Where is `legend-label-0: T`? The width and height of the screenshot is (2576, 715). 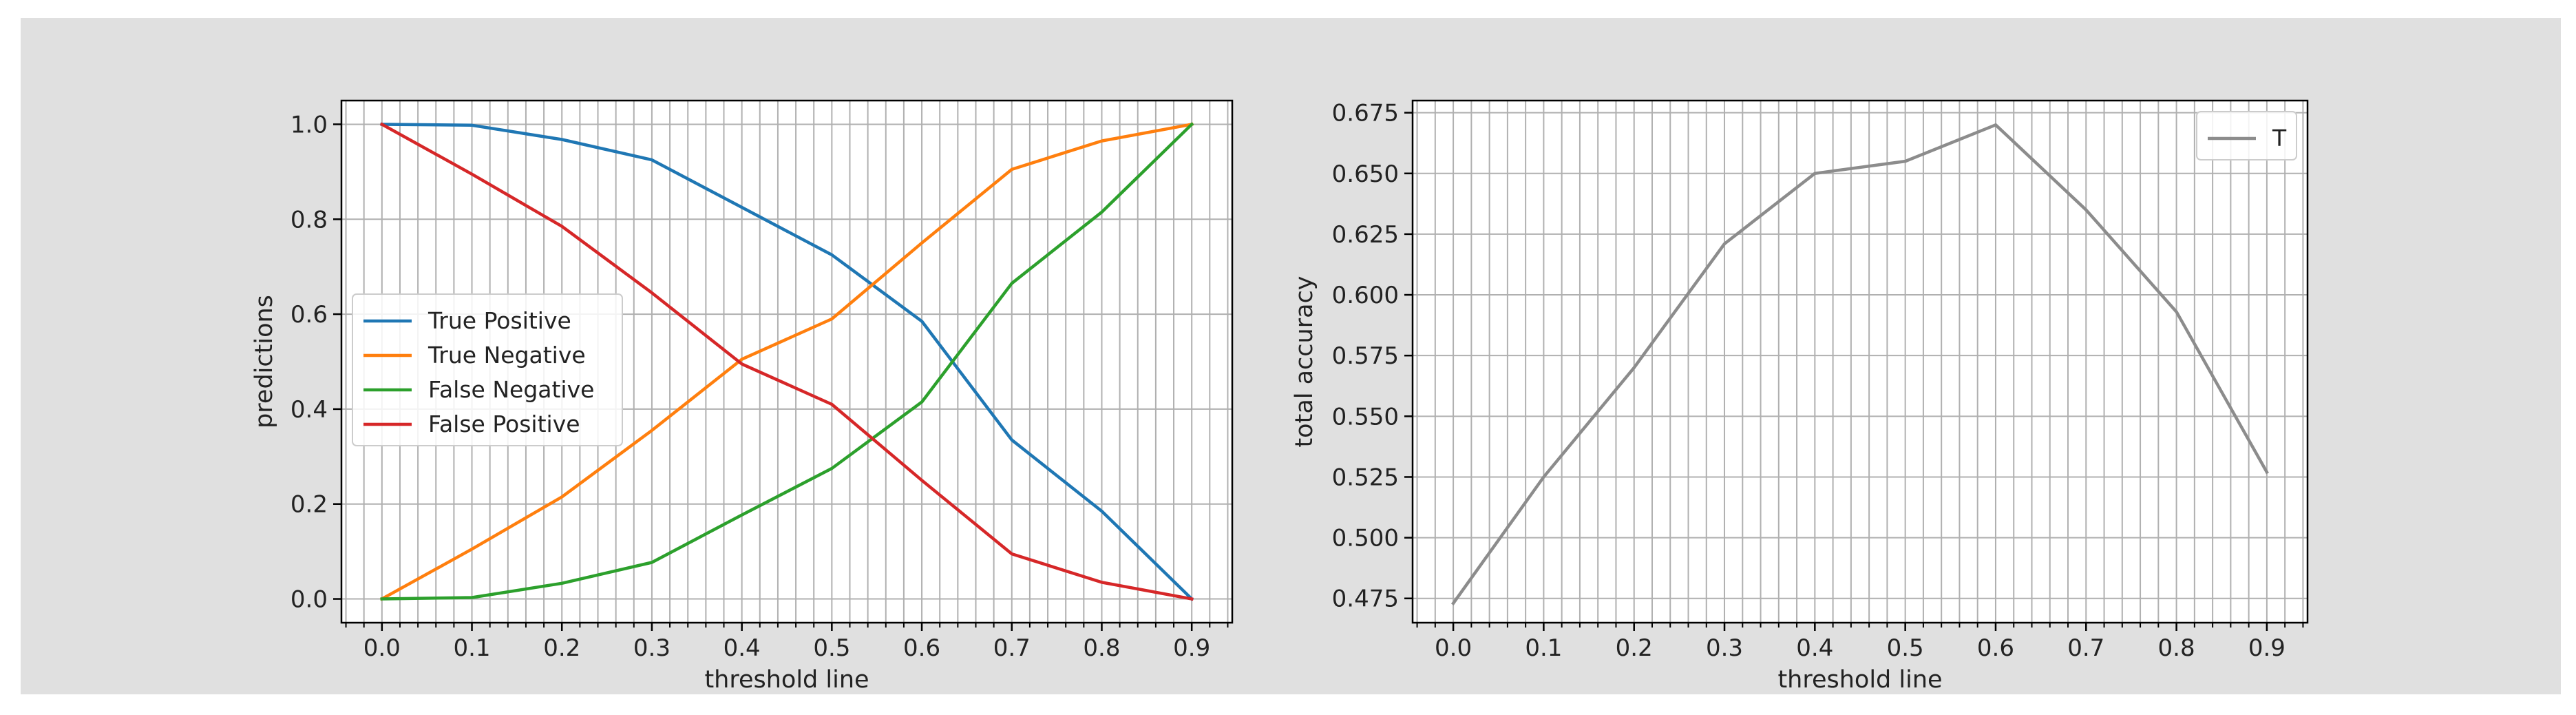 legend-label-0: T is located at coordinates (2280, 138).